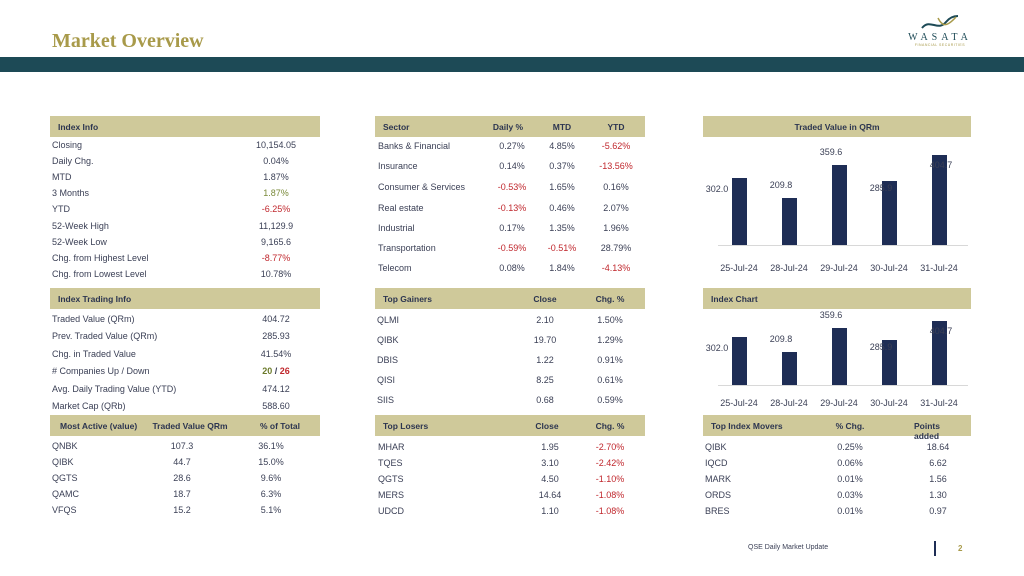 This screenshot has height=576, width=1024. What do you see at coordinates (938, 495) in the screenshot?
I see `mover-points: 1.30` at bounding box center [938, 495].